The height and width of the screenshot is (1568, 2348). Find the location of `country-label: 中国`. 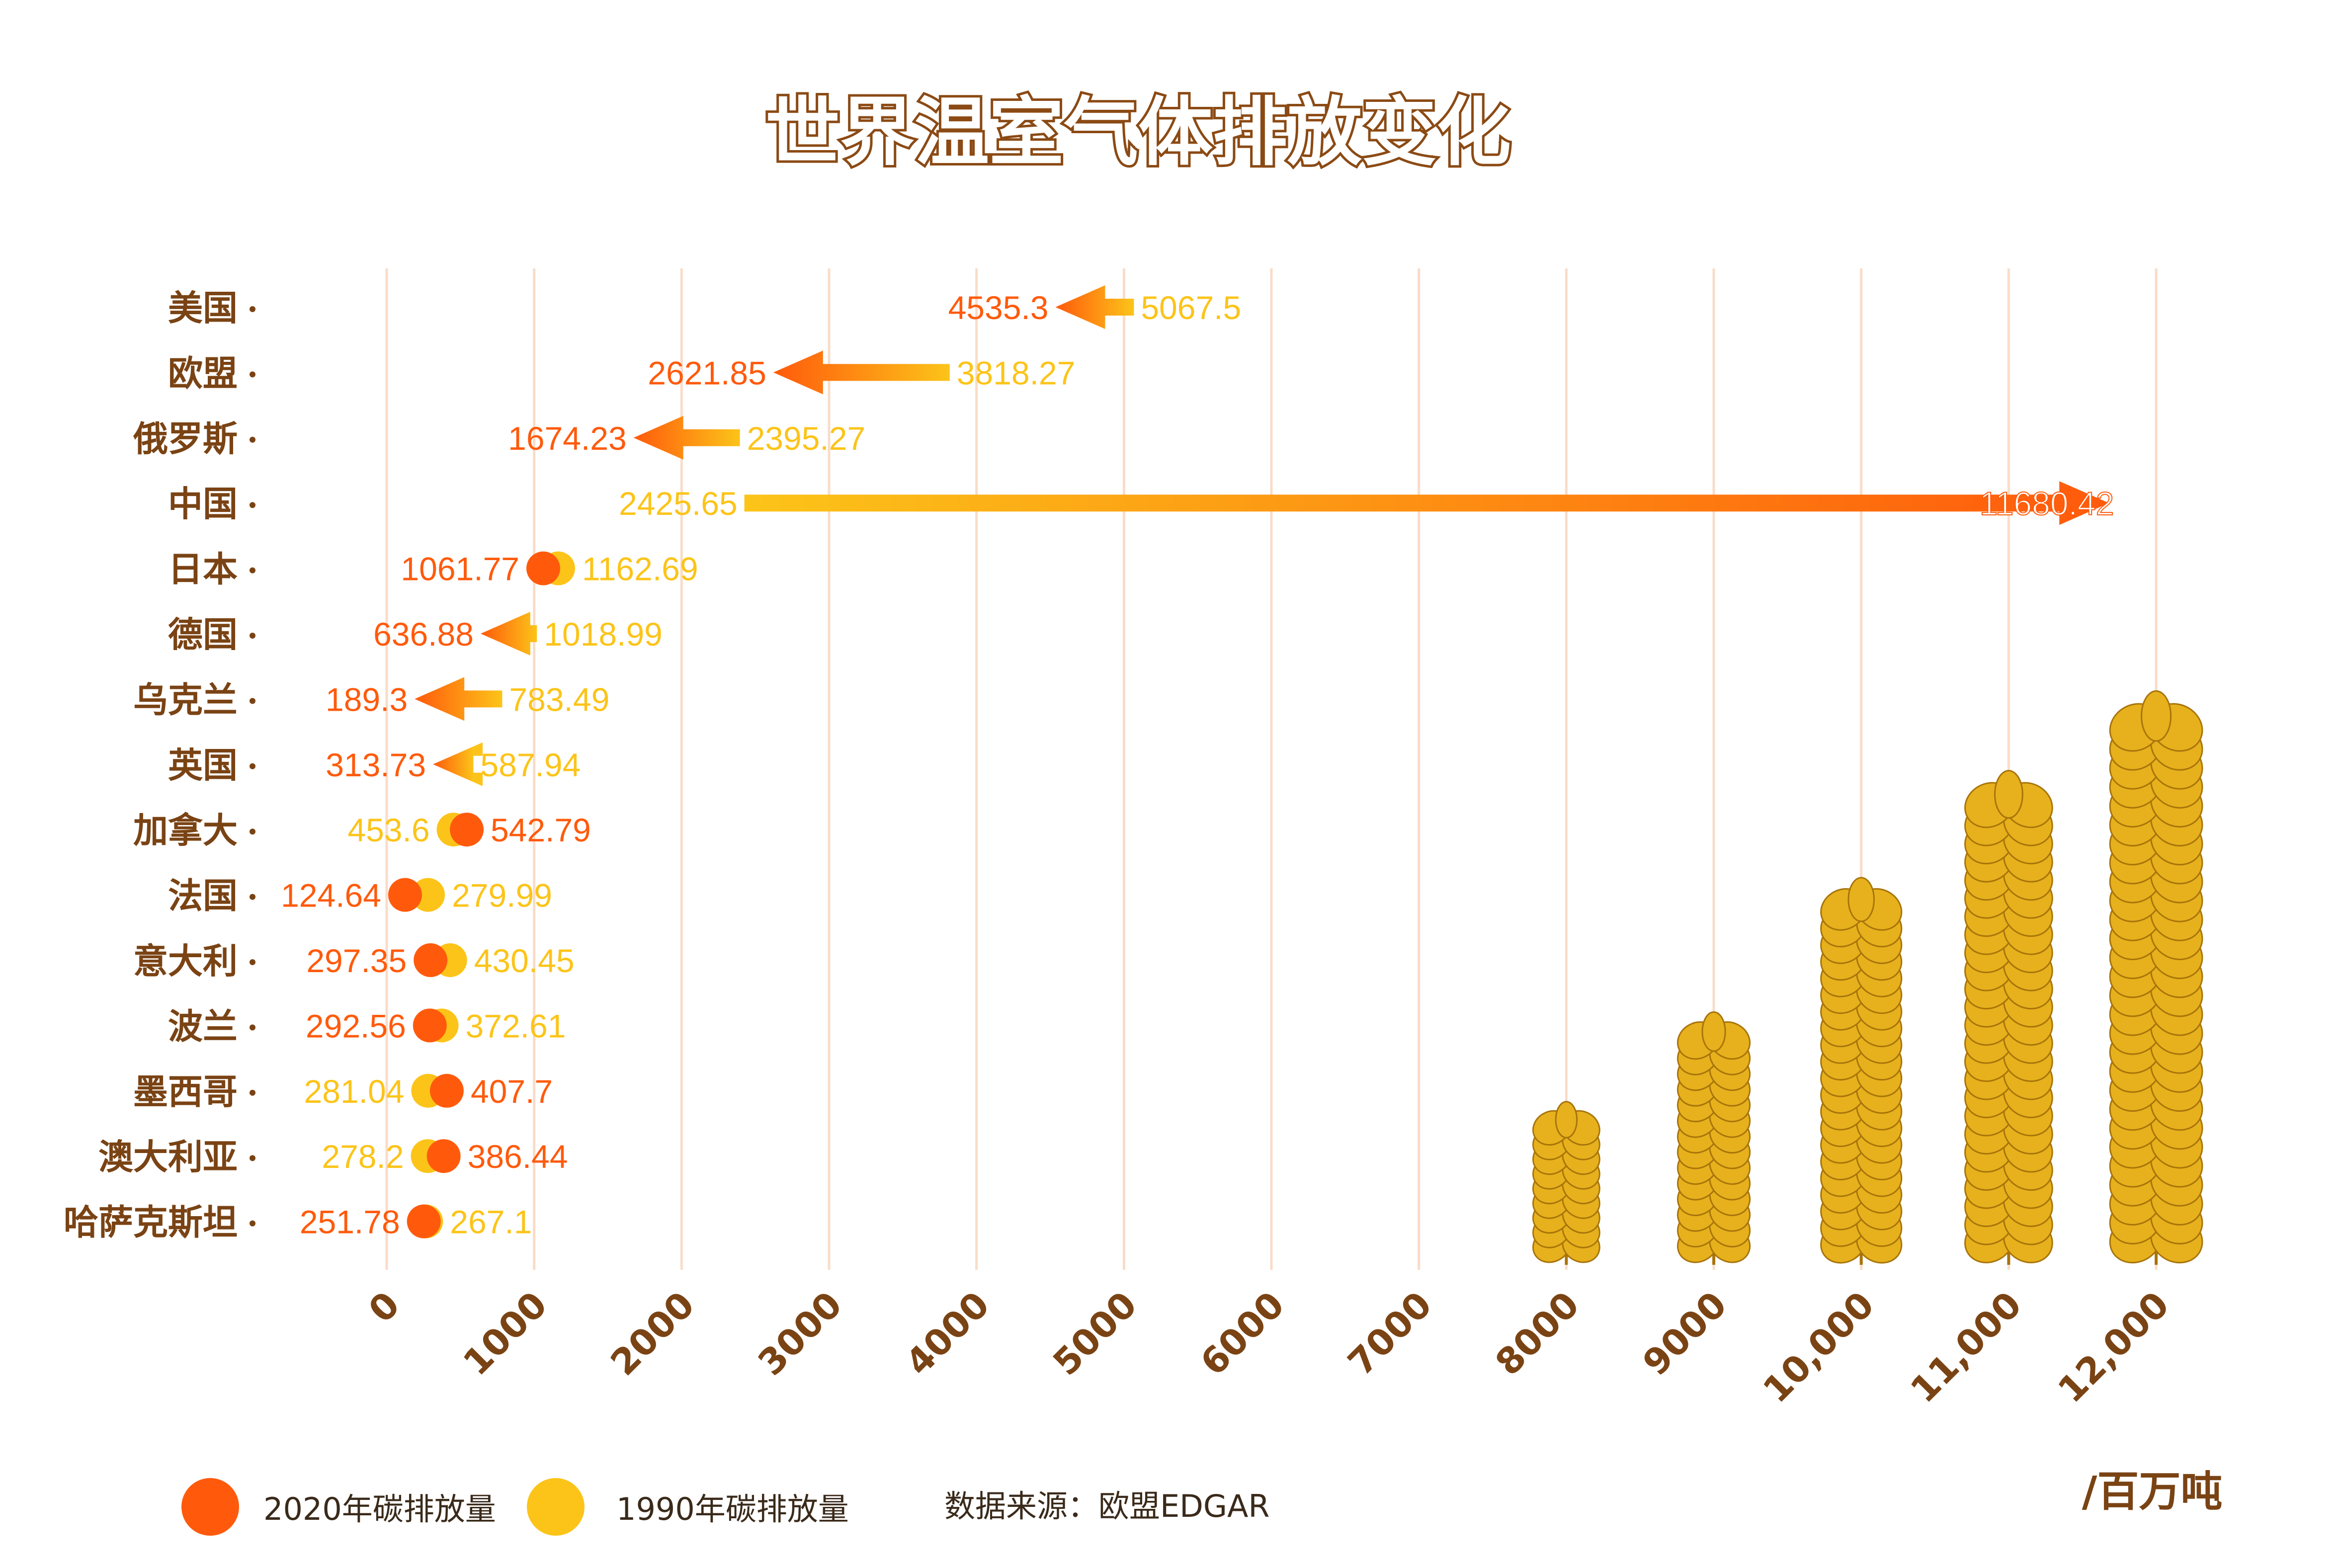

country-label: 中国 is located at coordinates (203, 504).